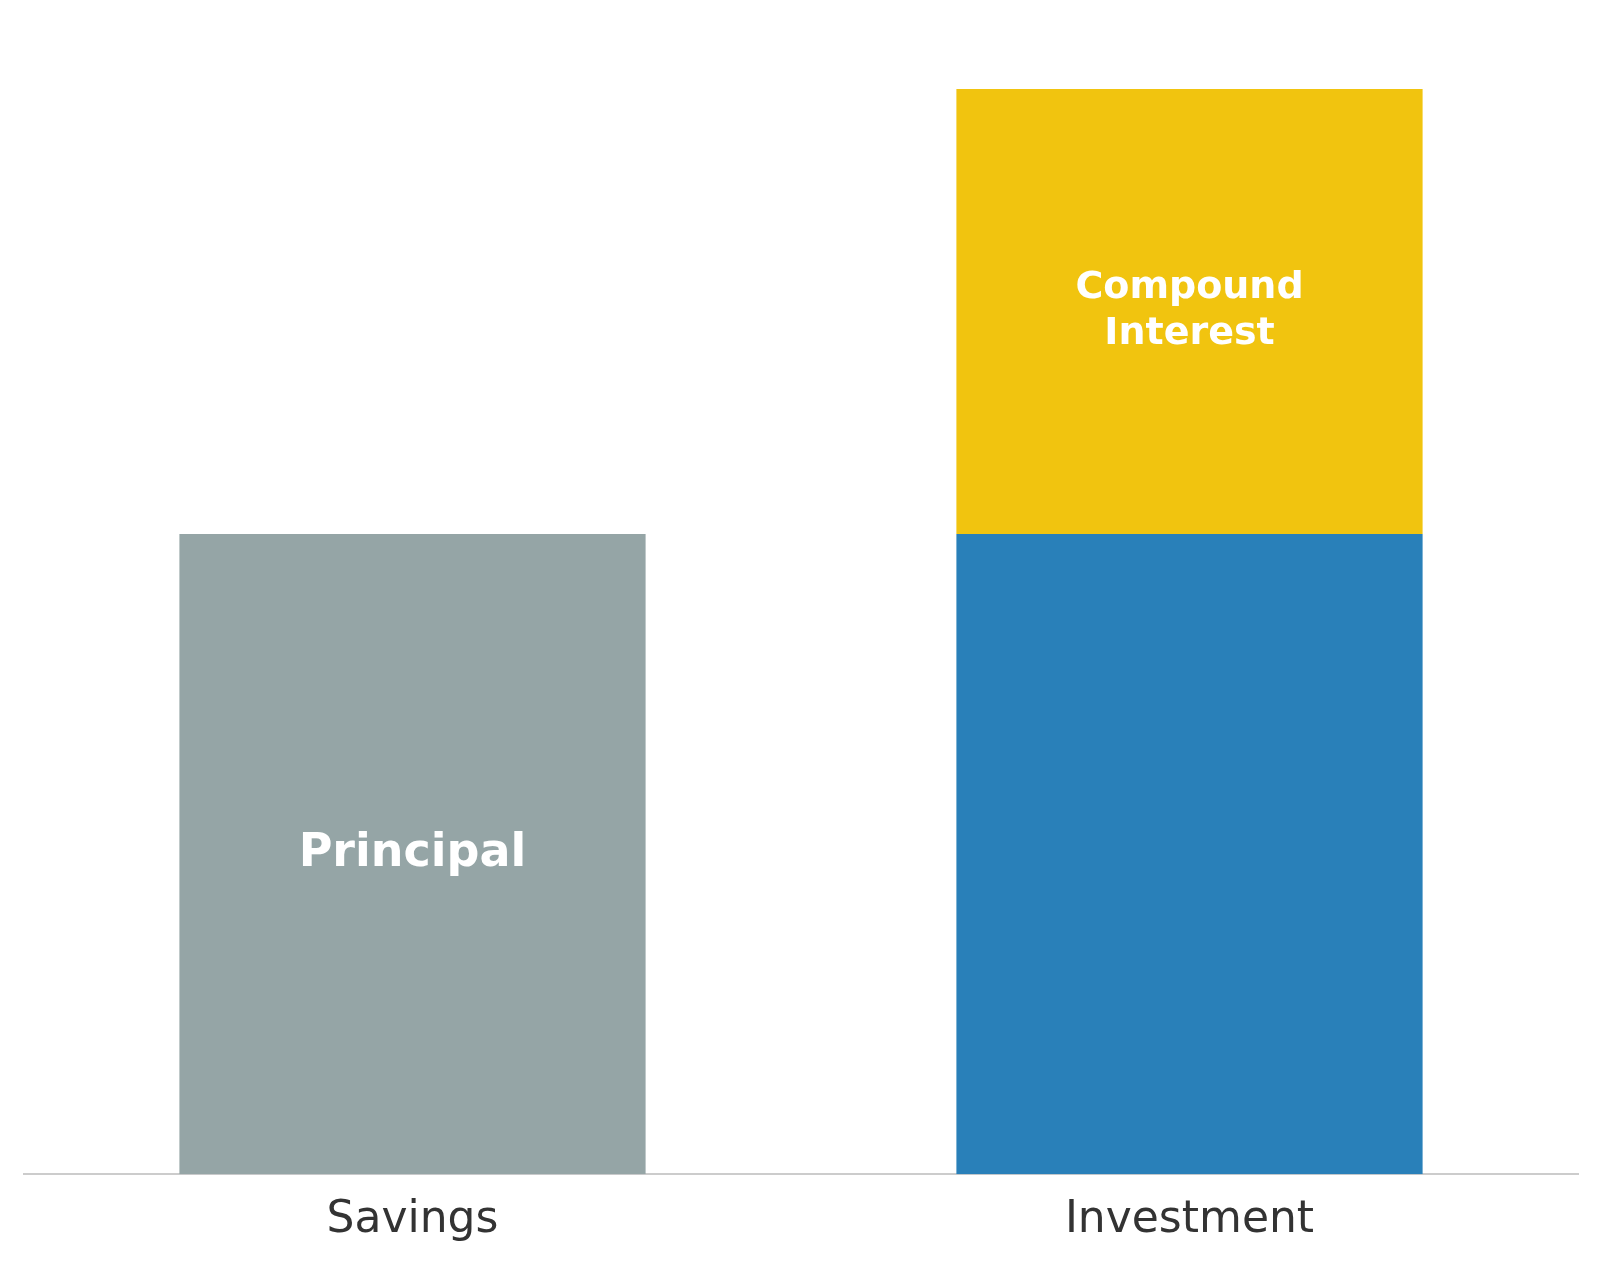 This screenshot has width=1600, height=1287. I want to click on series-label: Principal, so click(412, 850).